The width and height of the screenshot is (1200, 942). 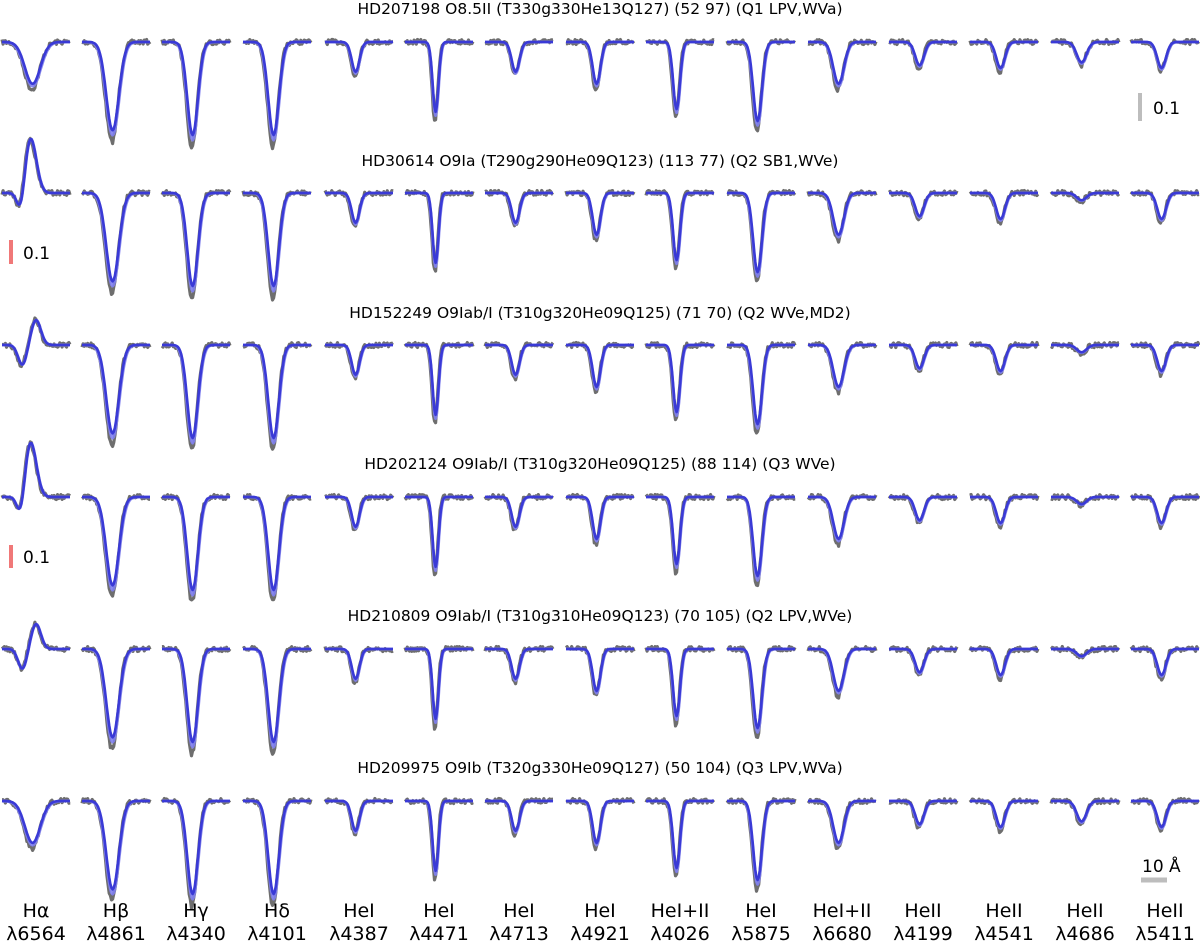 I want to click on line-label-wavelength: λ4026, so click(x=680, y=932).